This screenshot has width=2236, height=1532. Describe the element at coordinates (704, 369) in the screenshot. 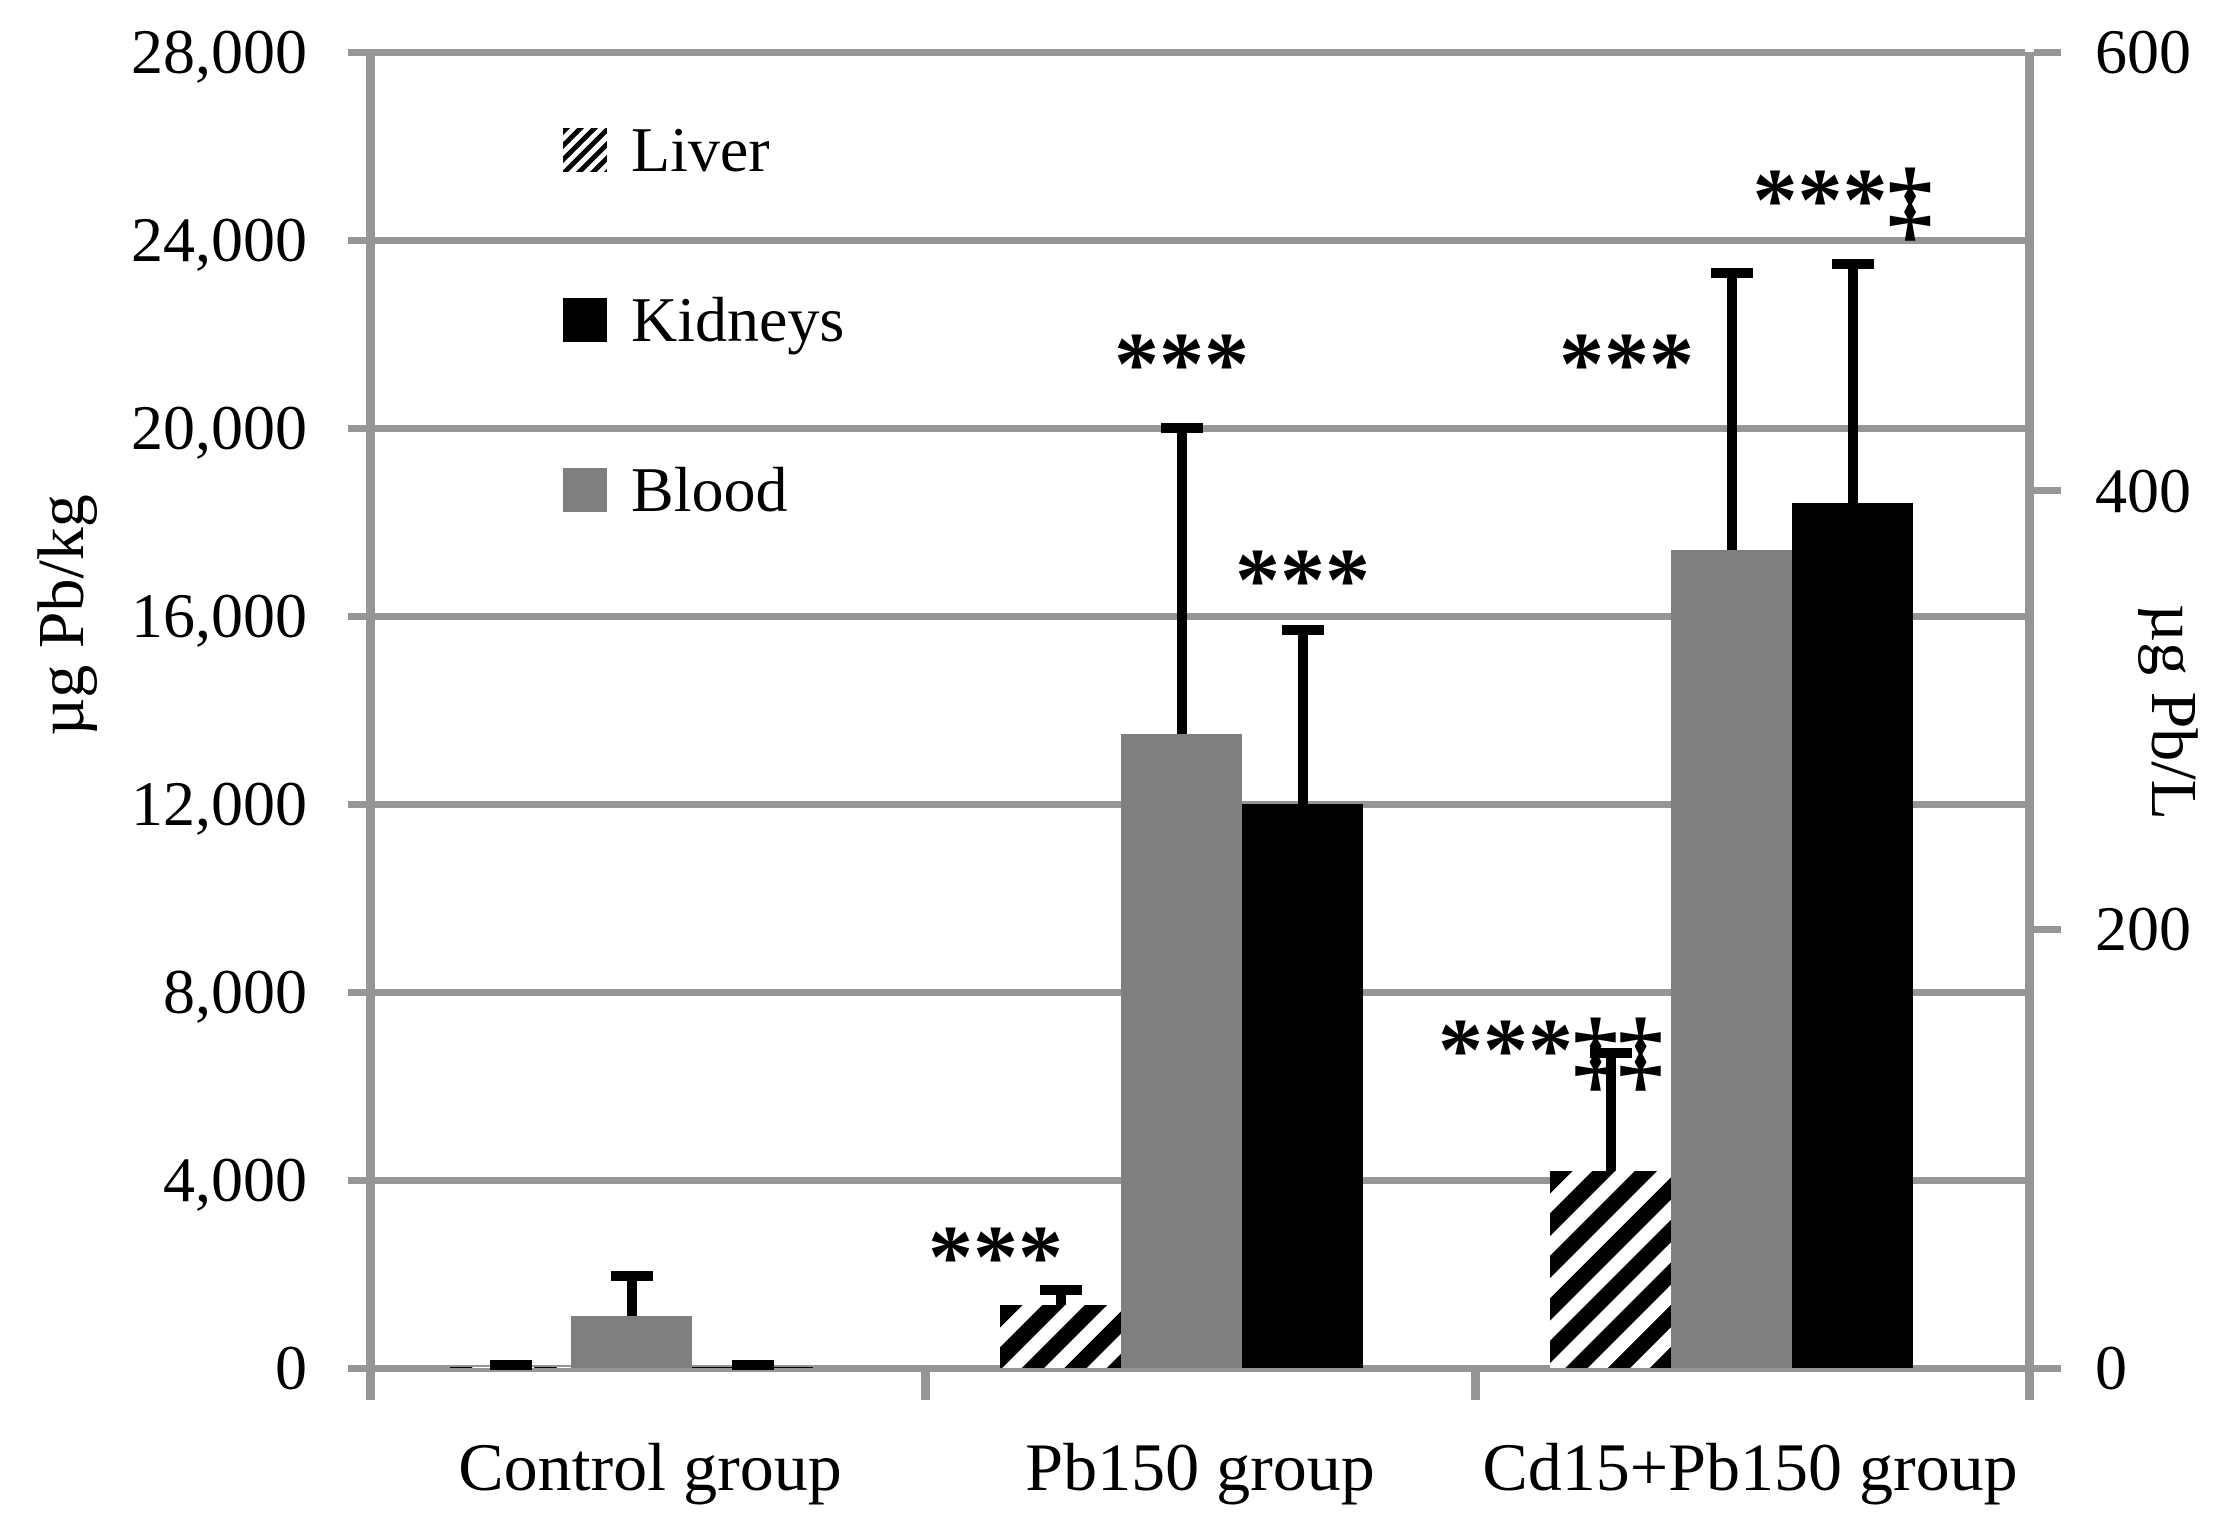

I see `legend: Liver Kidneys Blood` at that location.